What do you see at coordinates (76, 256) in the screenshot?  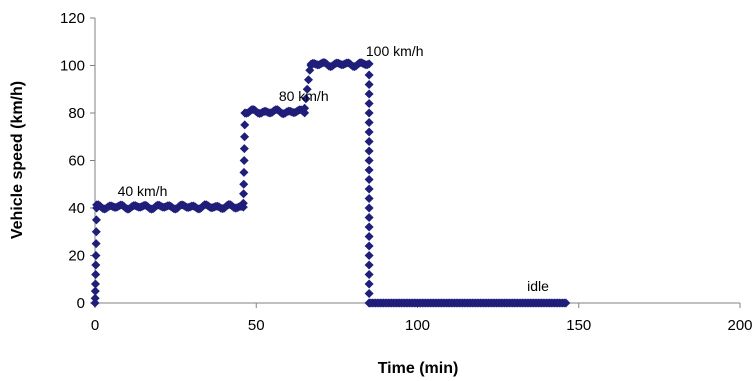 I see `y-tick-label: 20` at bounding box center [76, 256].